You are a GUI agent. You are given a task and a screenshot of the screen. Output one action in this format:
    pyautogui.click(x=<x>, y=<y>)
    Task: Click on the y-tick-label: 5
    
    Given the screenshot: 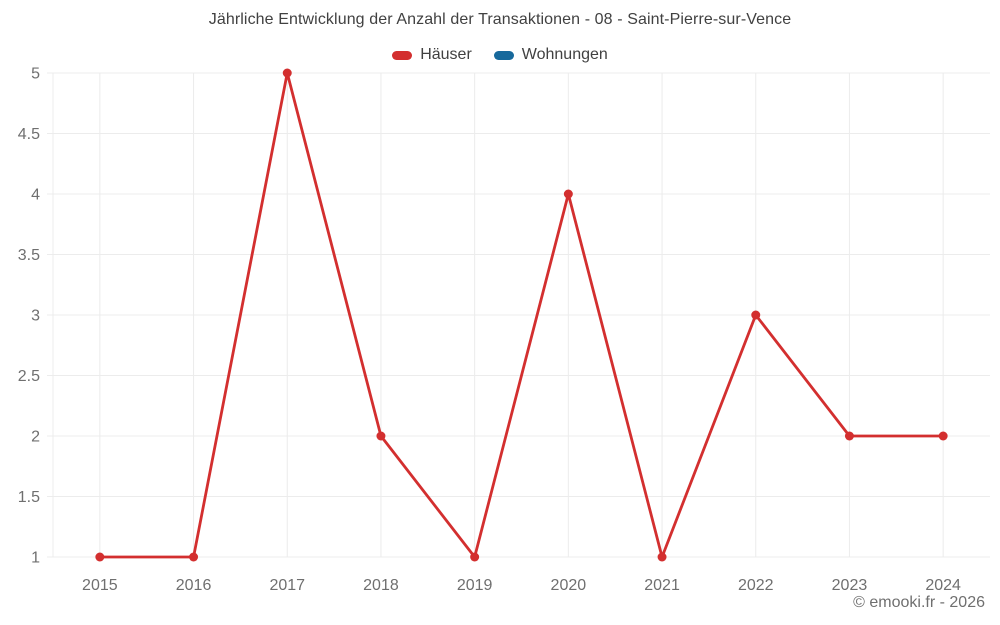 What is the action you would take?
    pyautogui.click(x=35, y=74)
    